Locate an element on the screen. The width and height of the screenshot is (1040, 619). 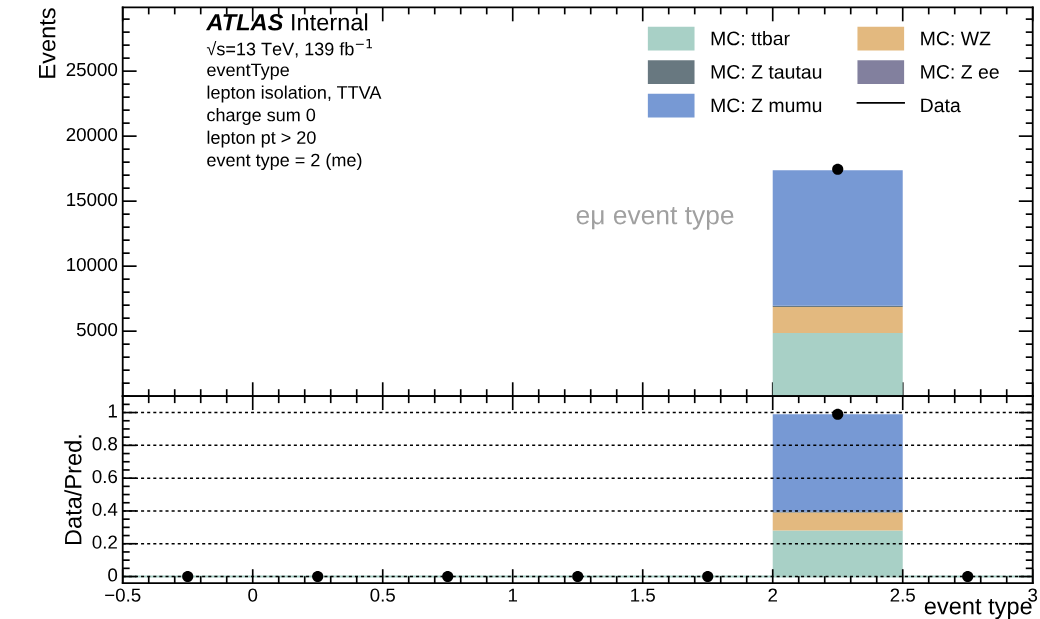
legend-label: MC: WZ is located at coordinates (956, 38).